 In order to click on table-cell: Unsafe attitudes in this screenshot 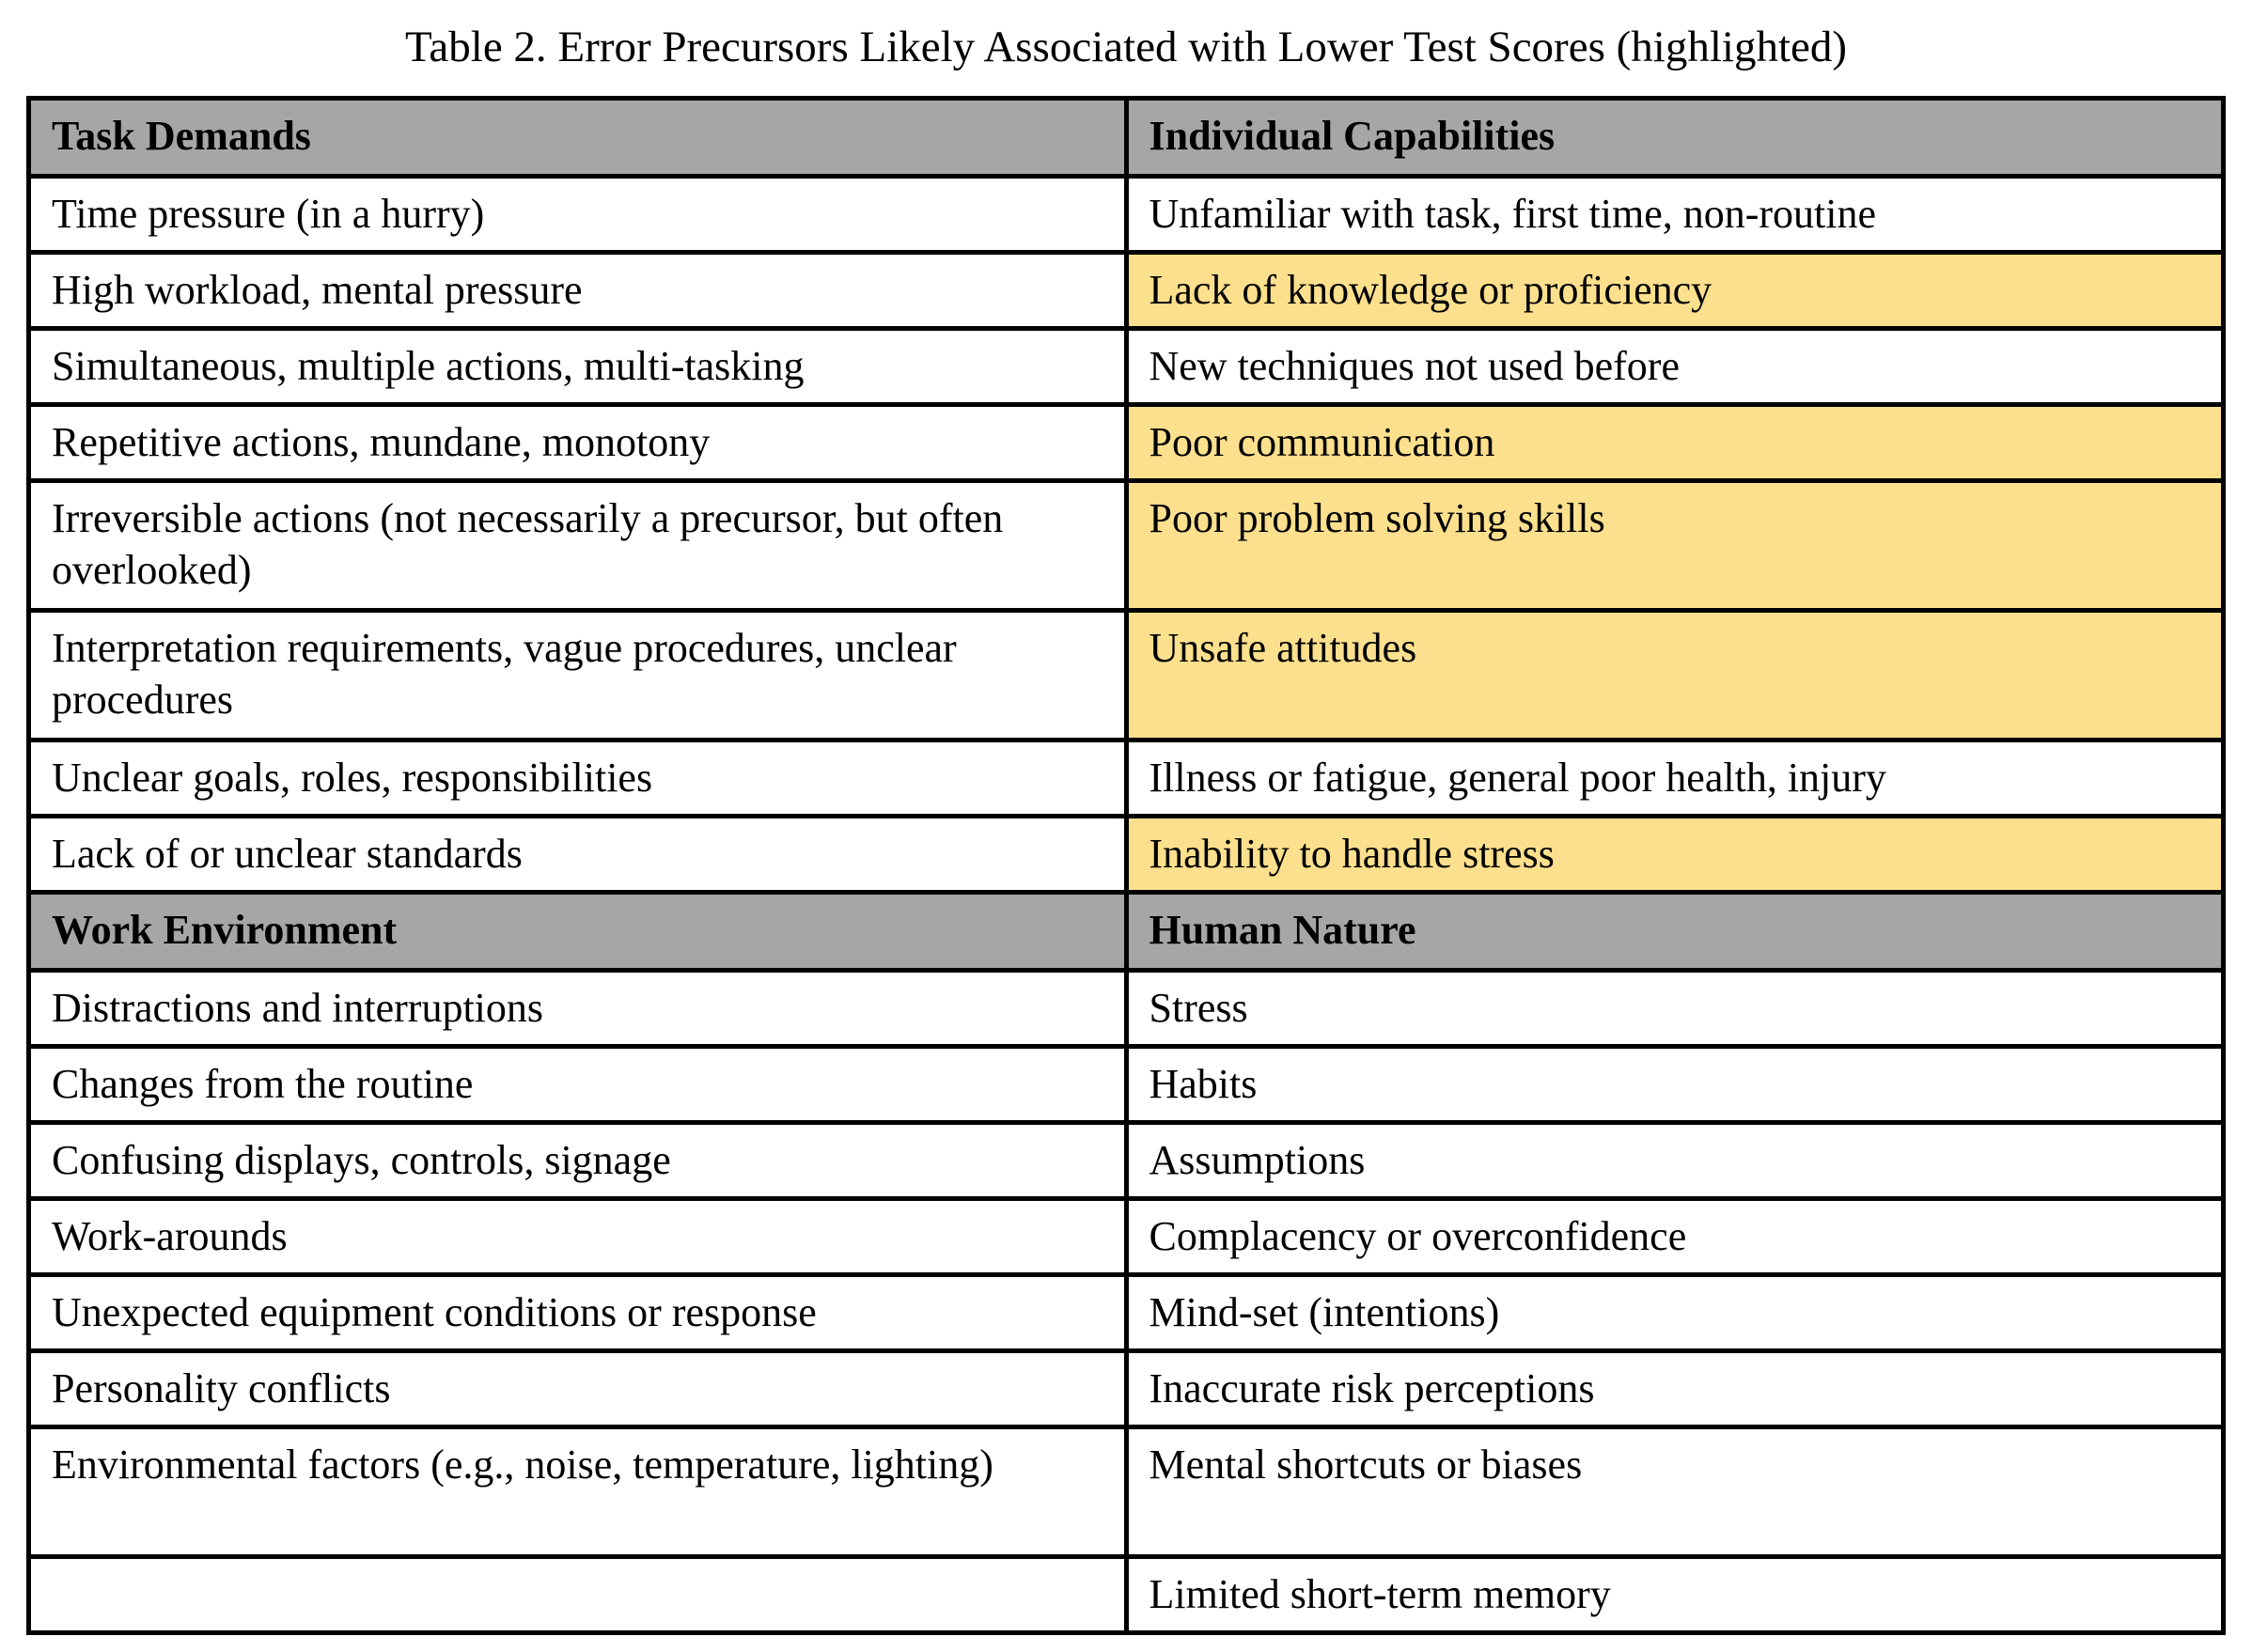, I will do `click(1675, 675)`.